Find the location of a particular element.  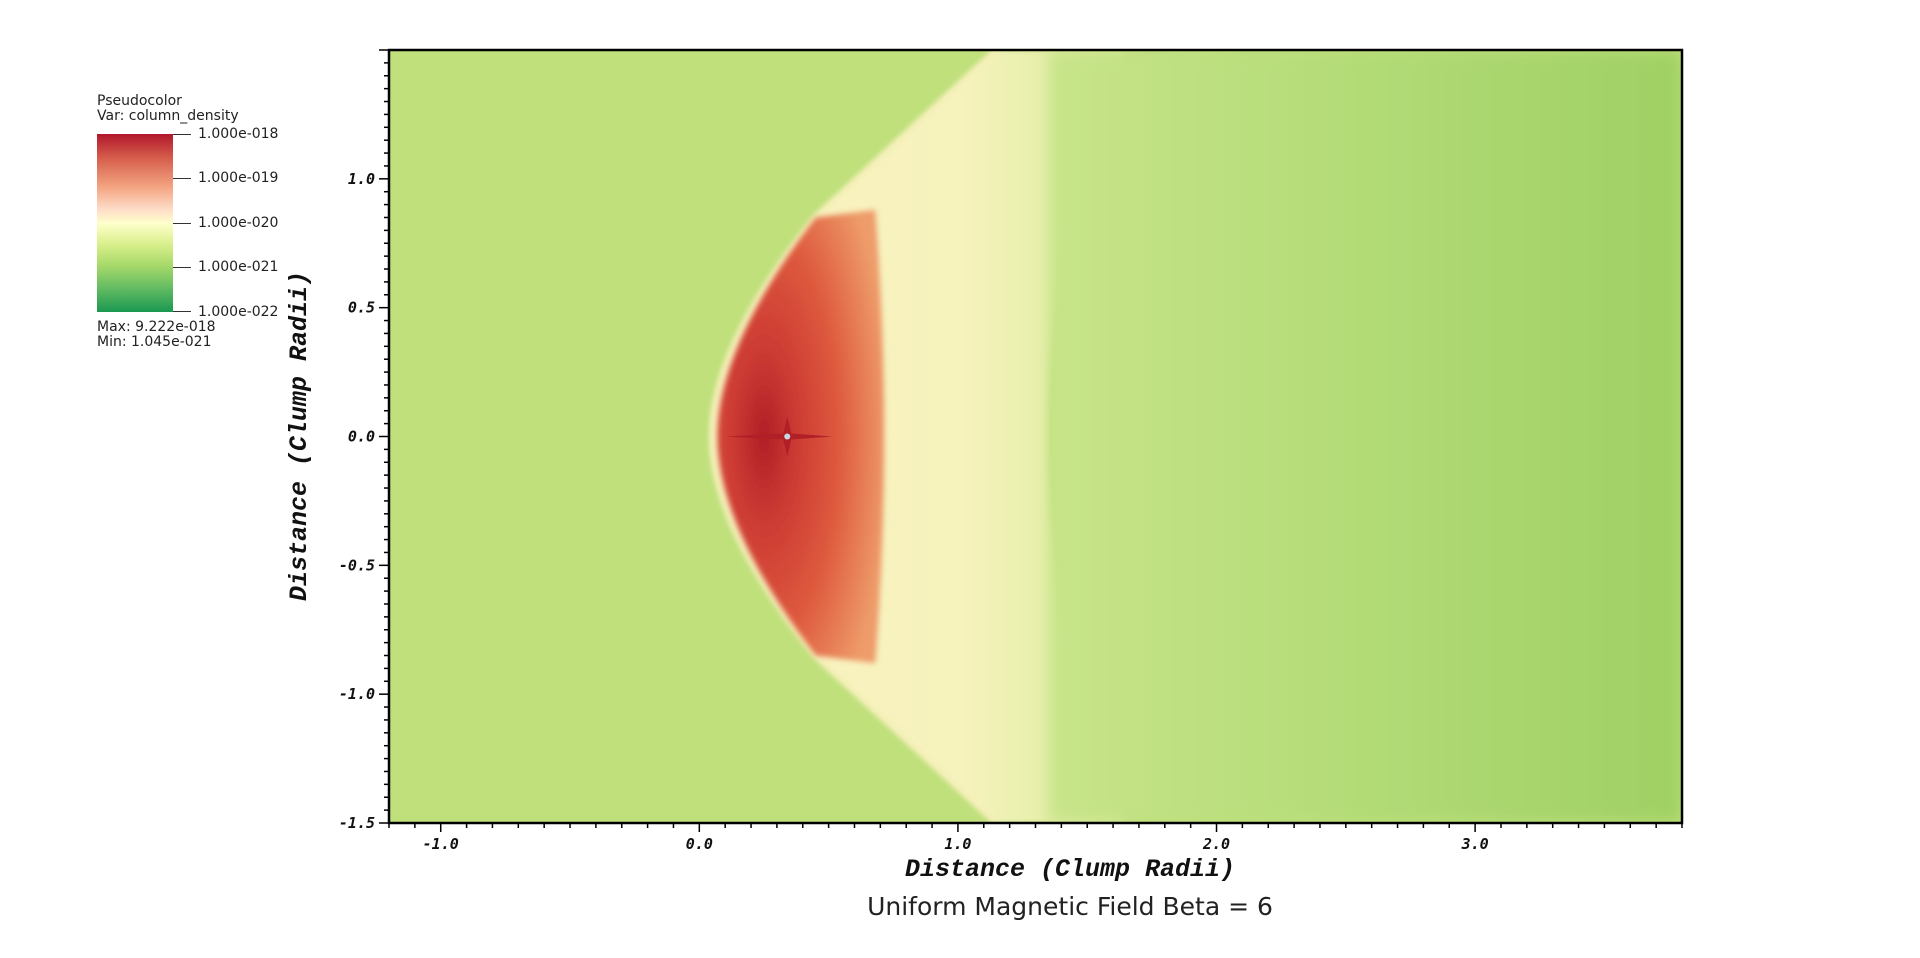

legend-tick-label: 1.000e-022 is located at coordinates (238, 312).